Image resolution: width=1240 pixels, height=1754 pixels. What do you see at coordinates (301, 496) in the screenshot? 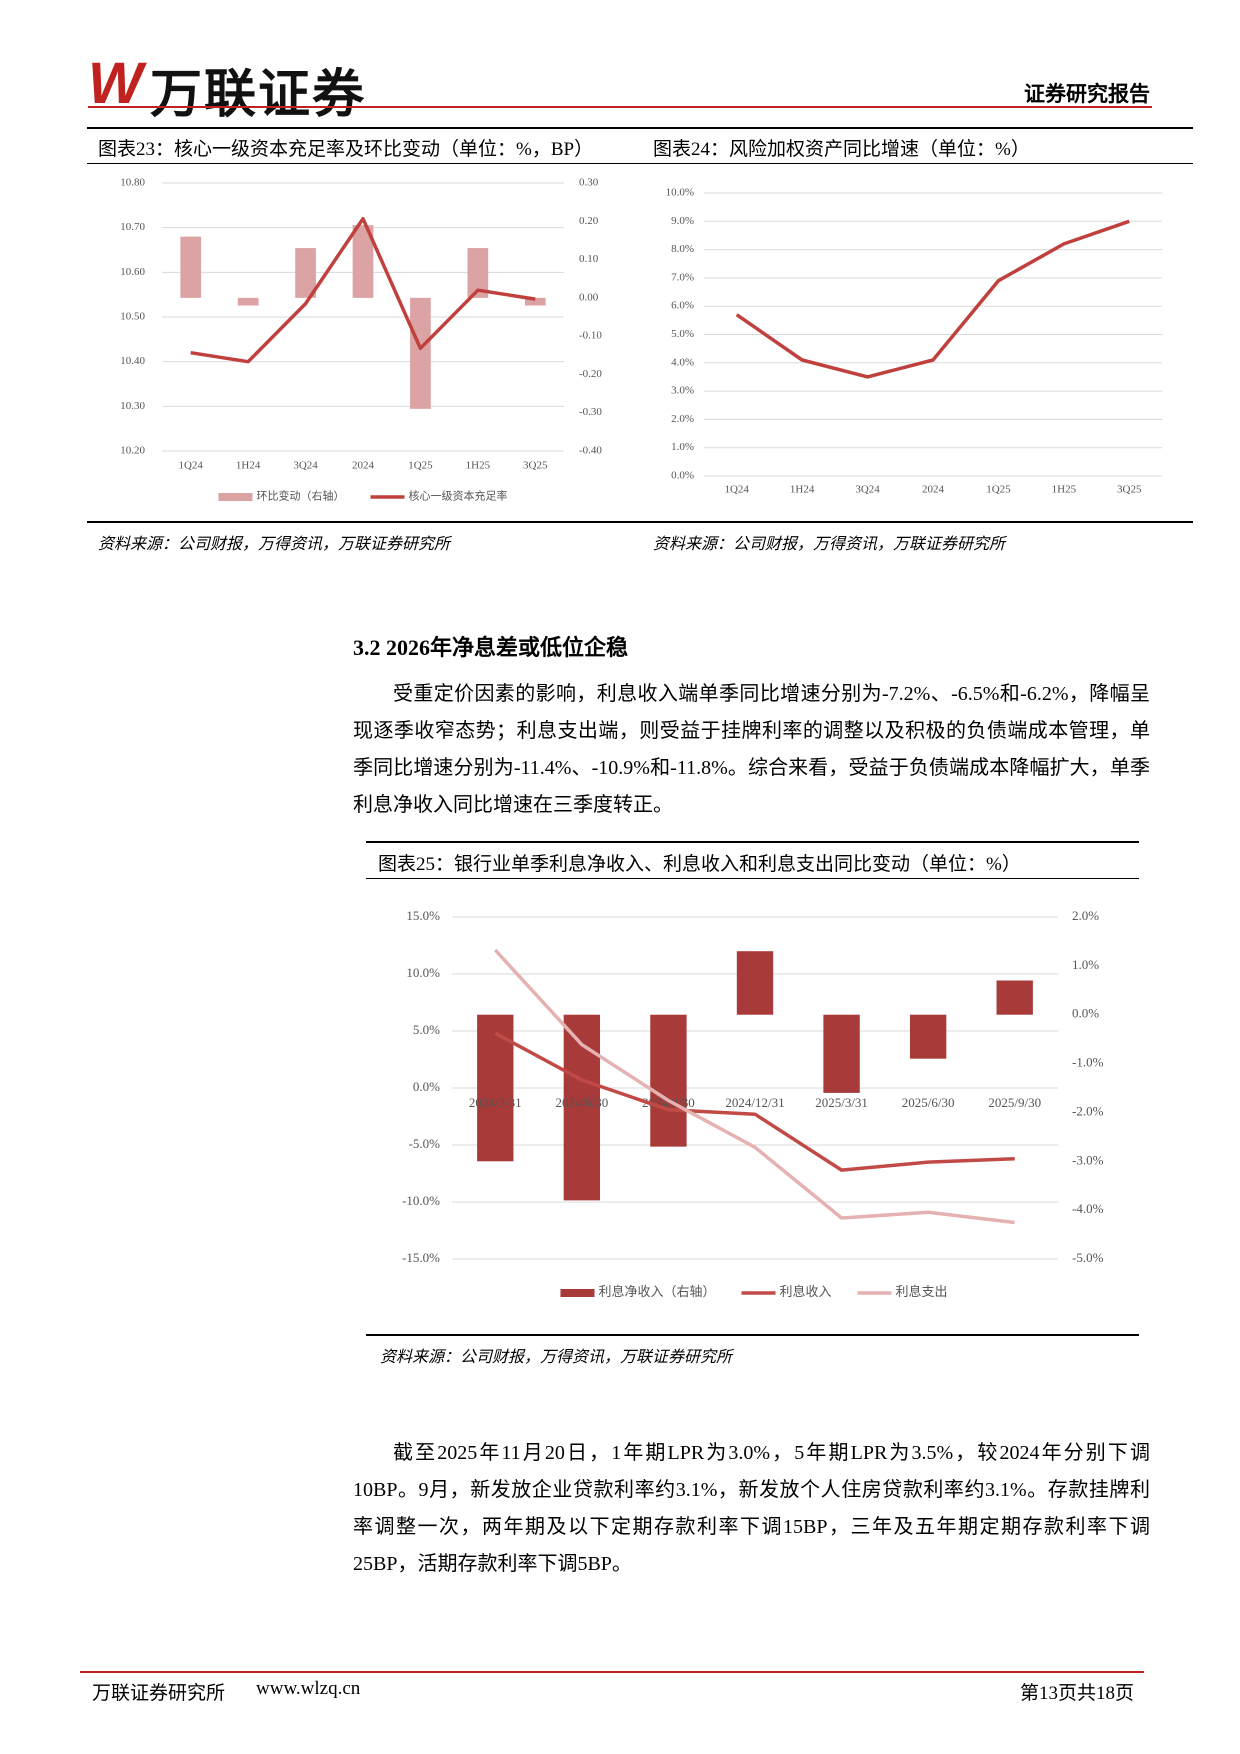
I see `legend-label: 环比变动（右轴）` at bounding box center [301, 496].